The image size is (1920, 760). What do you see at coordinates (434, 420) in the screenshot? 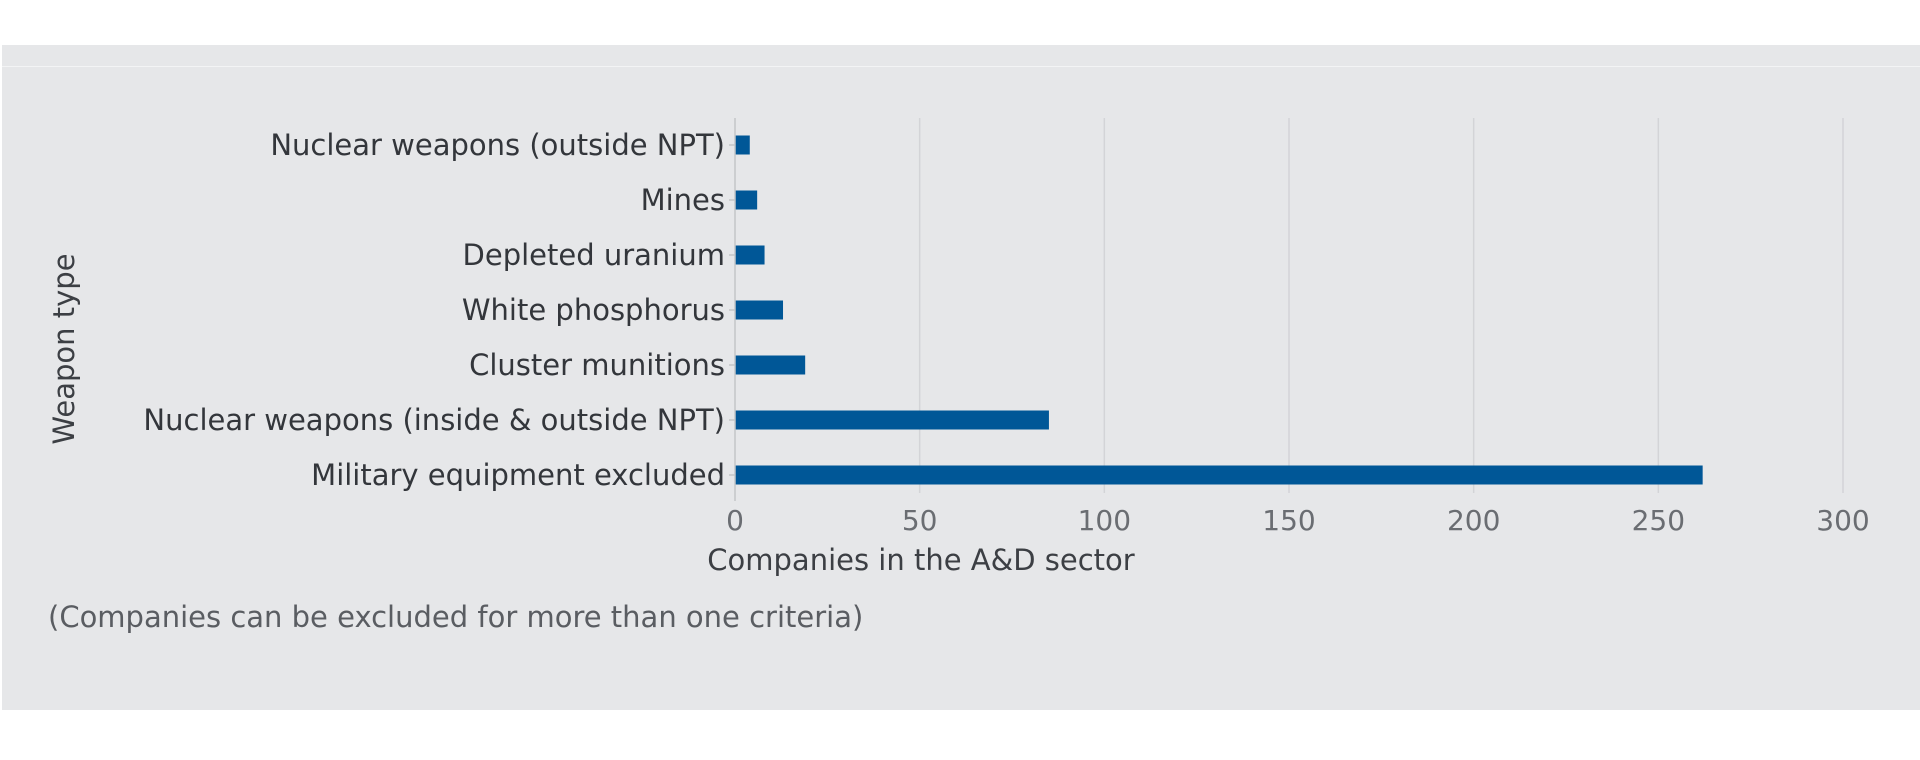
I see `category-label: Nuclear weapons (inside & outside NPT)` at bounding box center [434, 420].